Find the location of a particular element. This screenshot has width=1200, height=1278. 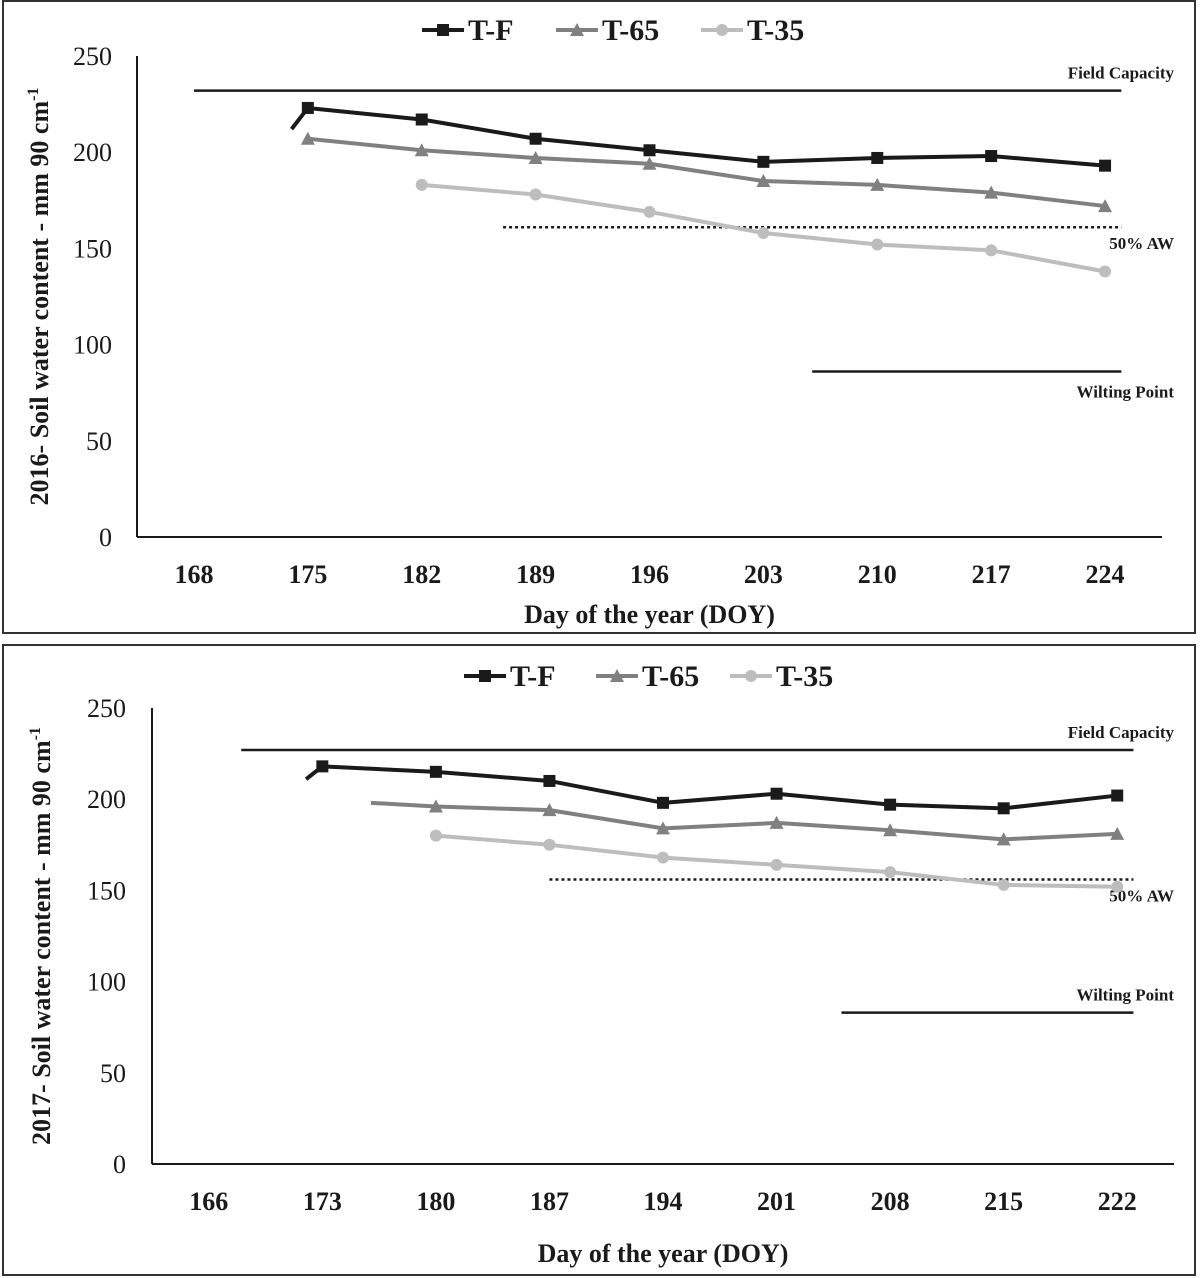

y-tick-label: 200 is located at coordinates (92, 152).